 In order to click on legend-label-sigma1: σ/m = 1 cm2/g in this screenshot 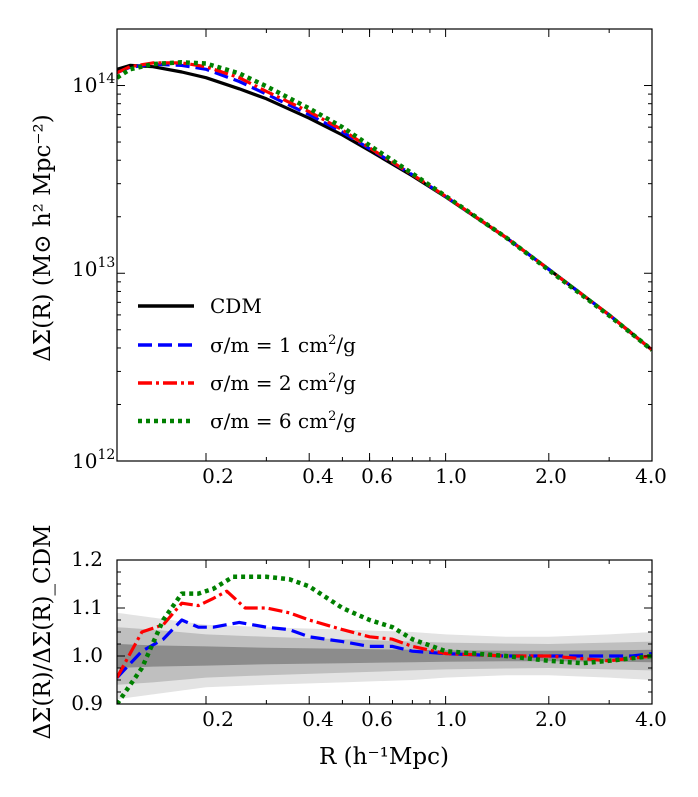, I will do `click(283, 345)`.